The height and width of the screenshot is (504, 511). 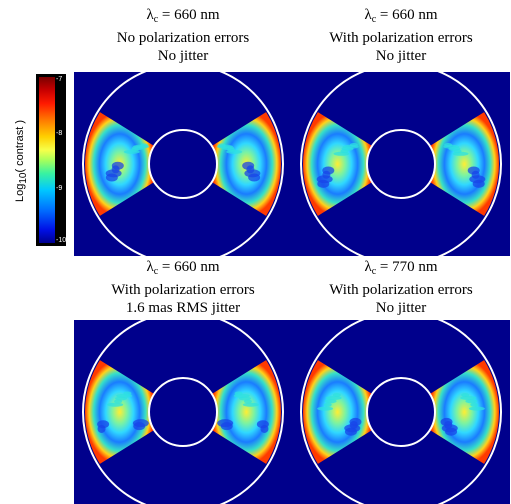 What do you see at coordinates (47, 160) in the screenshot?
I see `colorbar-gradient` at bounding box center [47, 160].